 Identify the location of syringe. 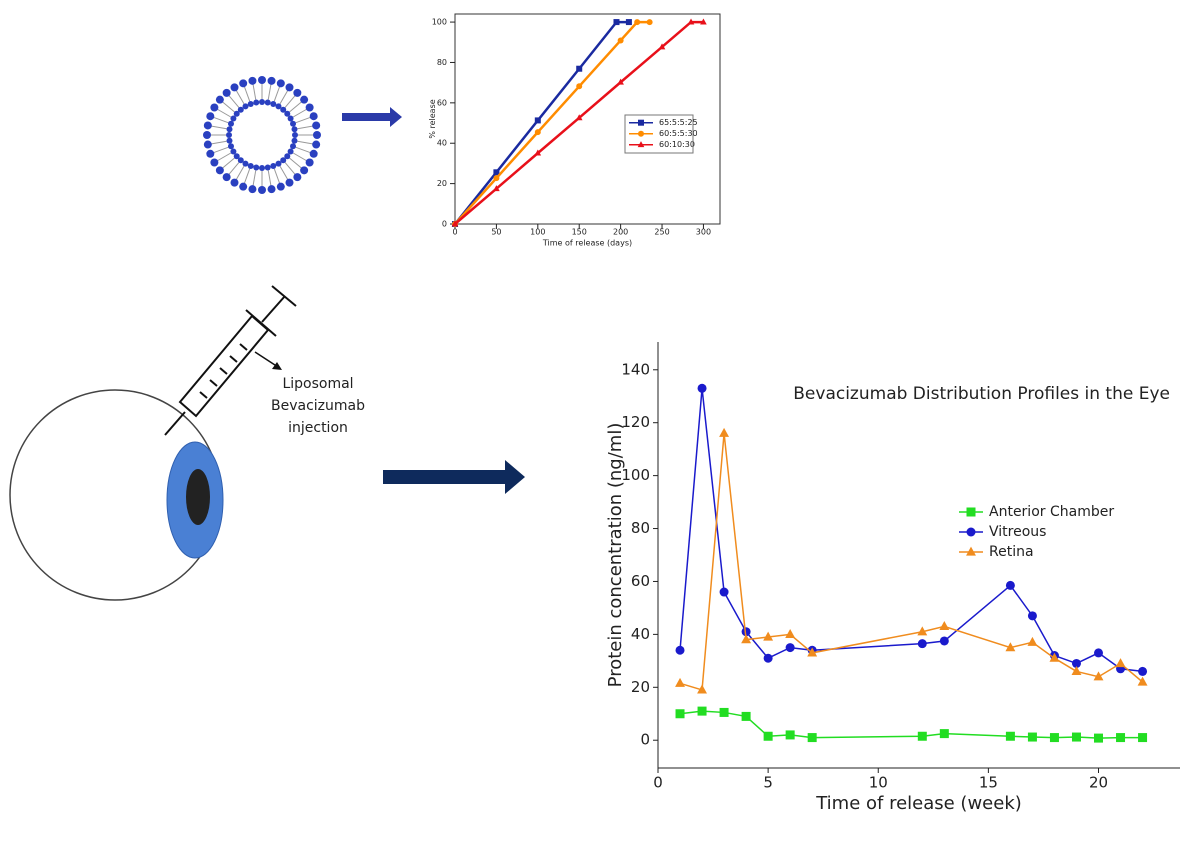
(230, 360).